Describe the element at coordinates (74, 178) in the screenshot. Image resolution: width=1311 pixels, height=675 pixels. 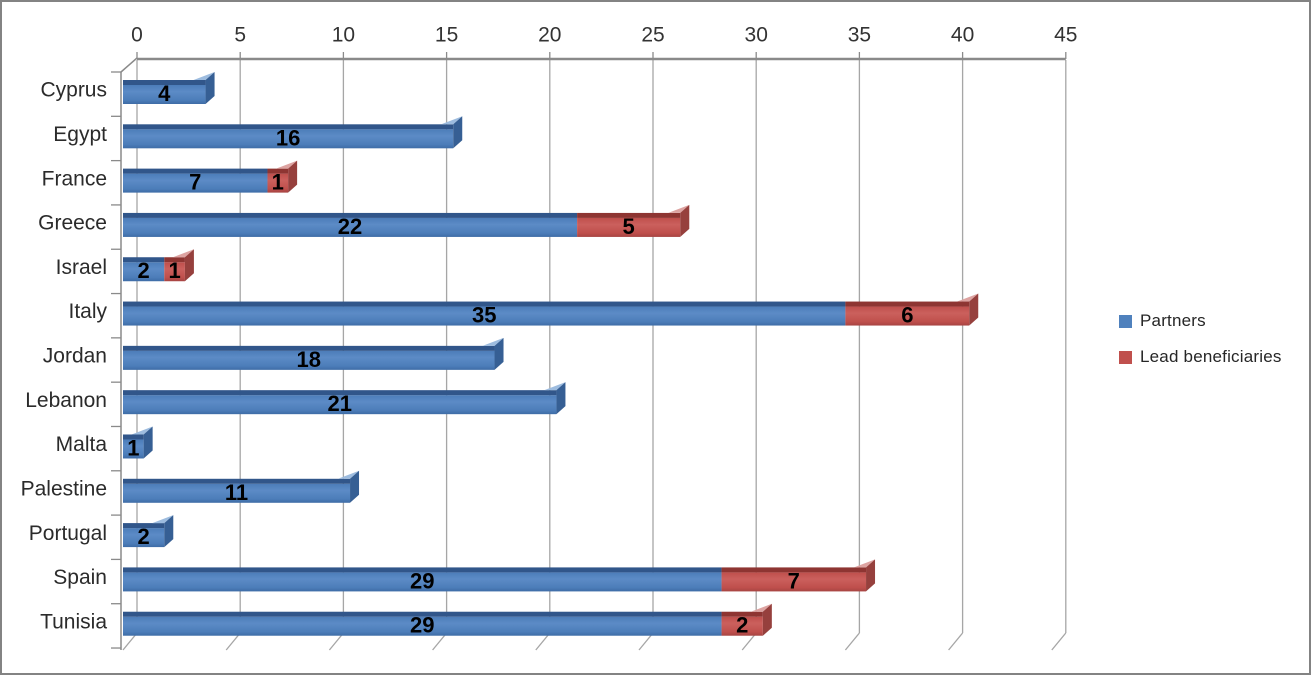
I see `category-label: France` at that location.